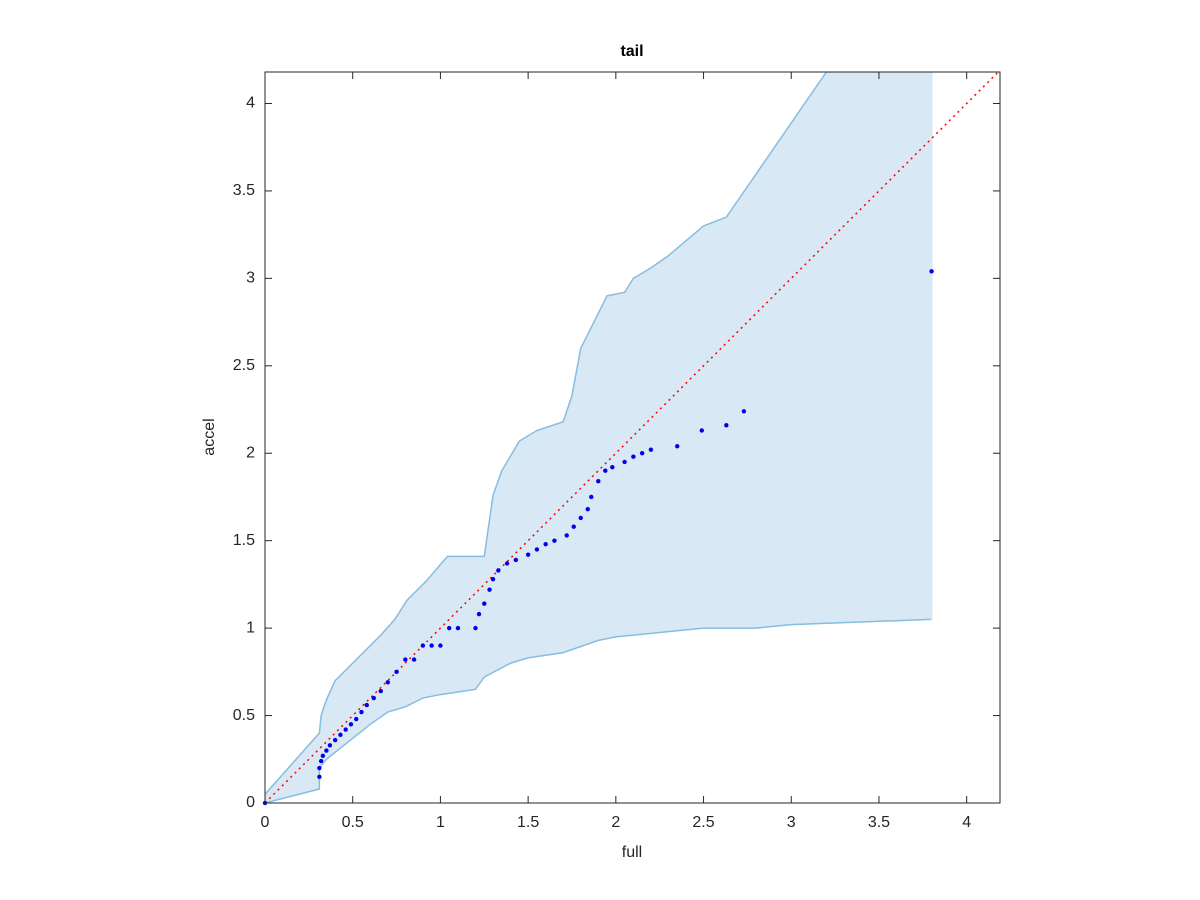 This screenshot has width=1200, height=900. I want to click on x-tick-label: 0, so click(265, 822).